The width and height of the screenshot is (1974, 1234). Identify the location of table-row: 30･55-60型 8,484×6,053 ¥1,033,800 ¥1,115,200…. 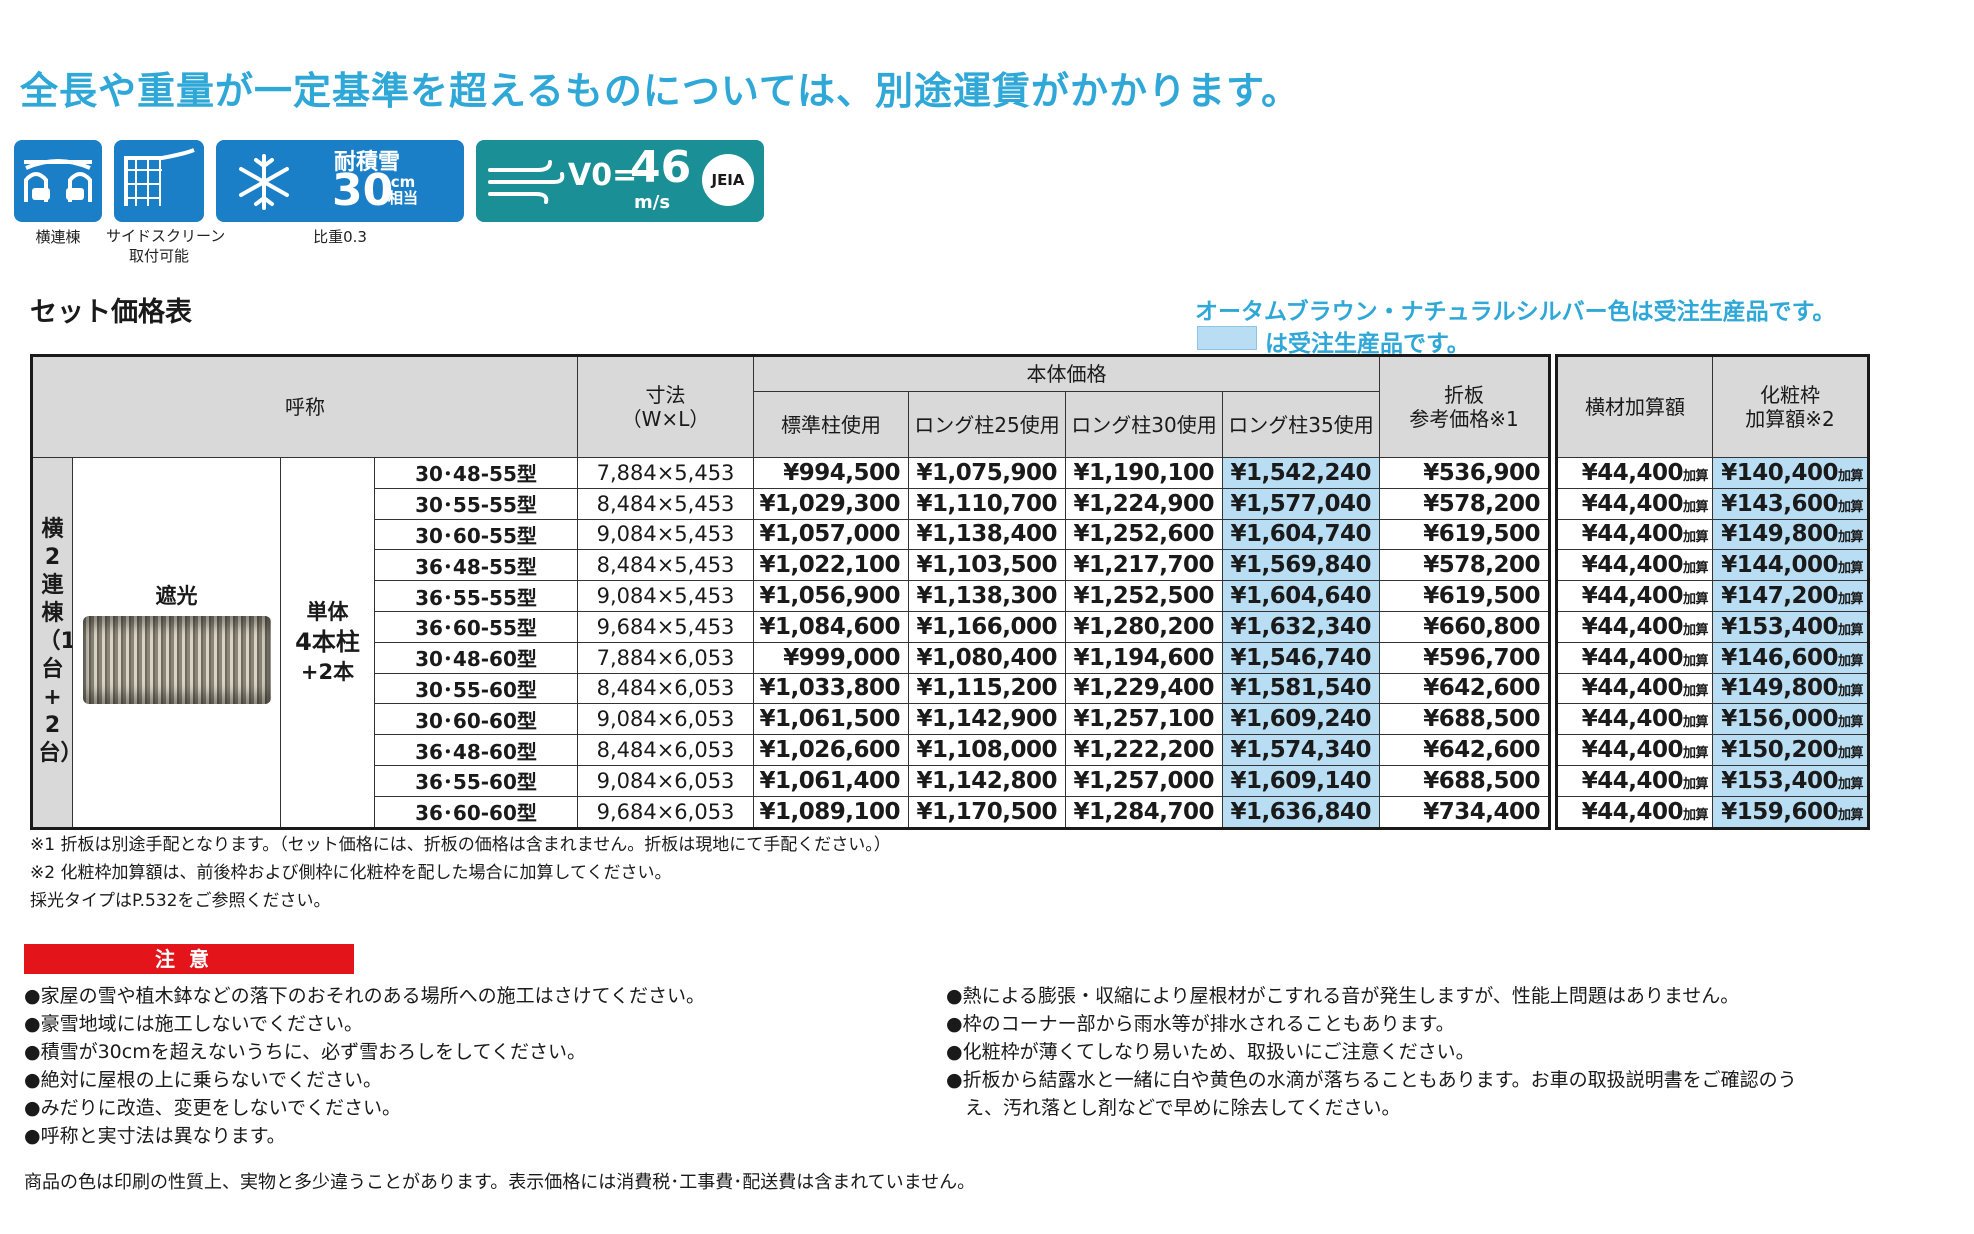
(791, 688).